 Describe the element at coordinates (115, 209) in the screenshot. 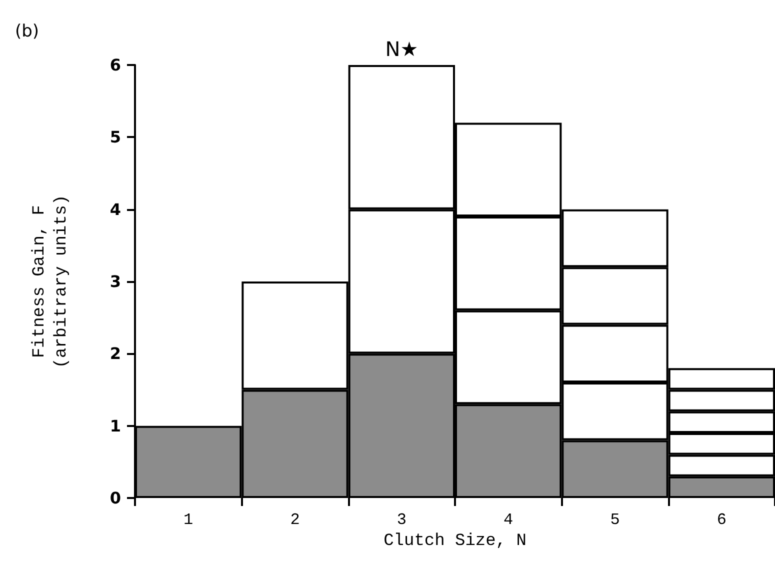

I see `y-tick-label: 4` at that location.